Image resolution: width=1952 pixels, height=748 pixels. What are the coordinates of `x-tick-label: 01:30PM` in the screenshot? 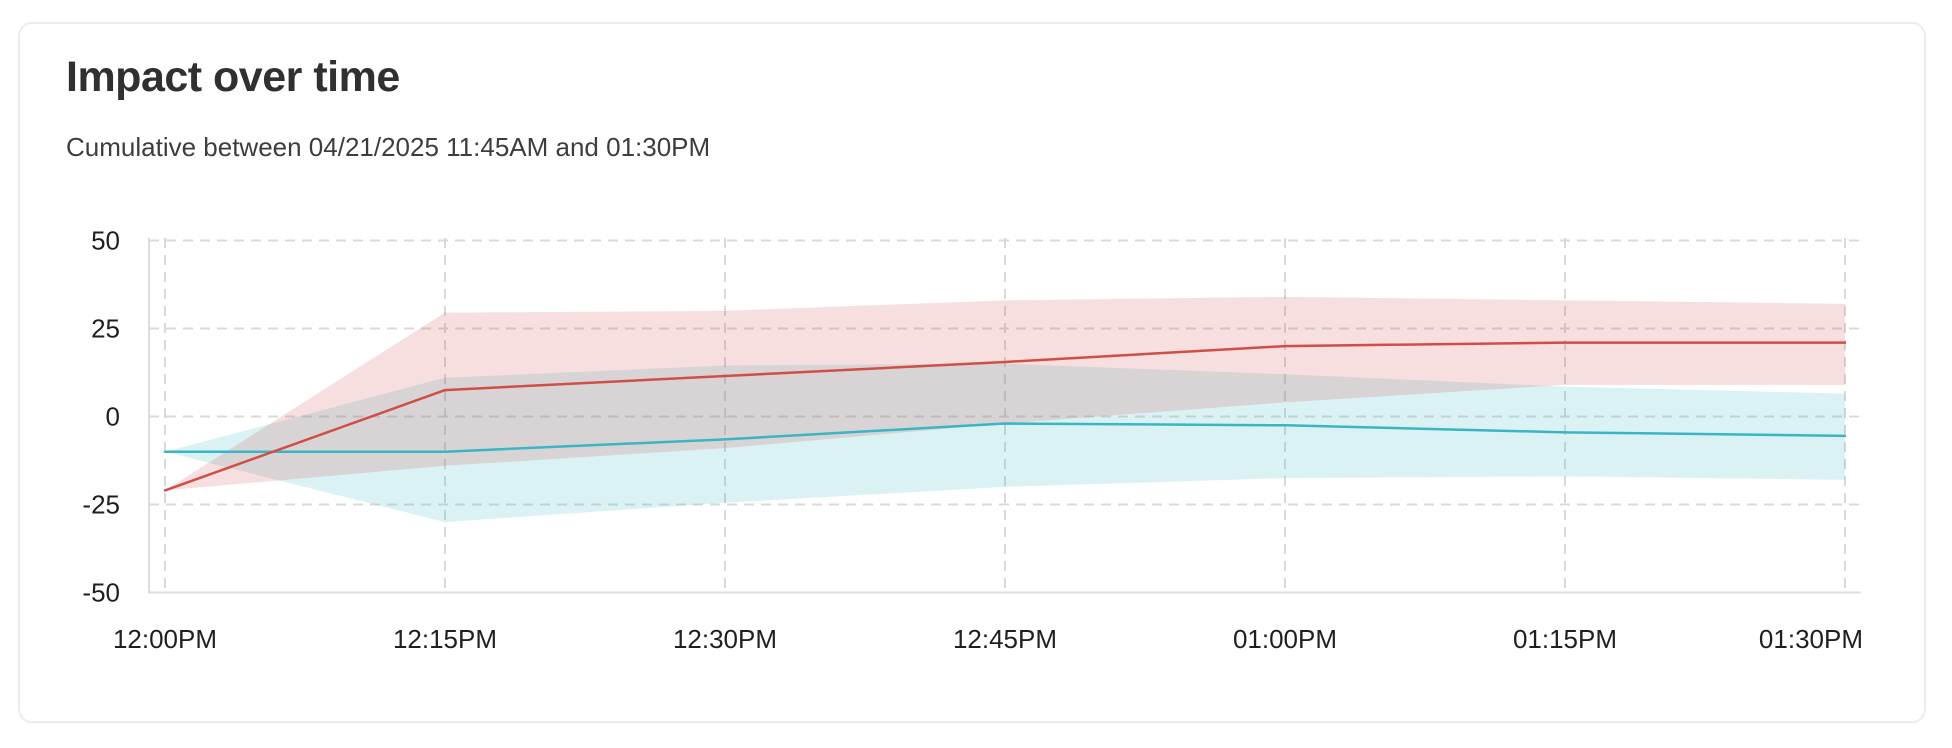 It's located at (1811, 639).